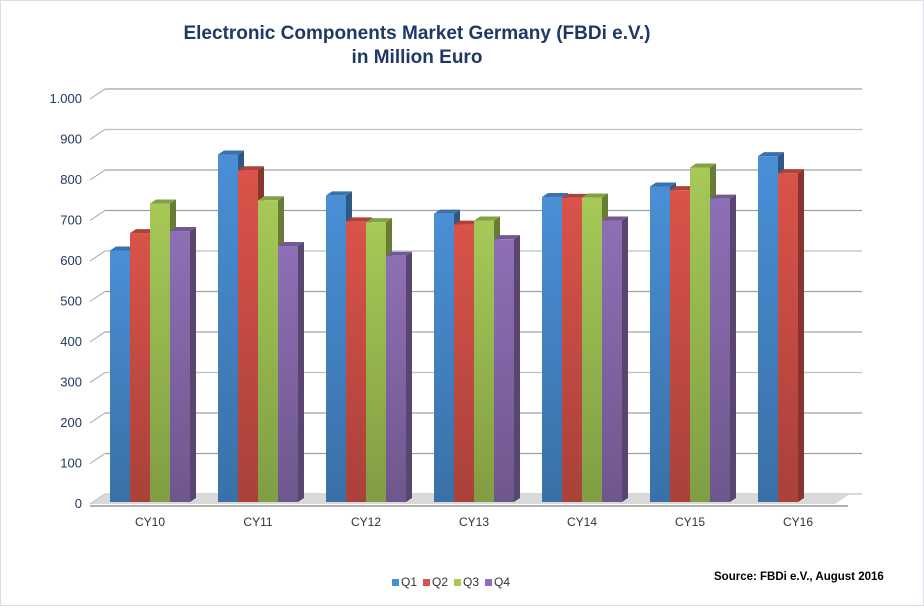 This screenshot has width=924, height=612. What do you see at coordinates (160, 352) in the screenshot?
I see `bar-cy10-q3` at bounding box center [160, 352].